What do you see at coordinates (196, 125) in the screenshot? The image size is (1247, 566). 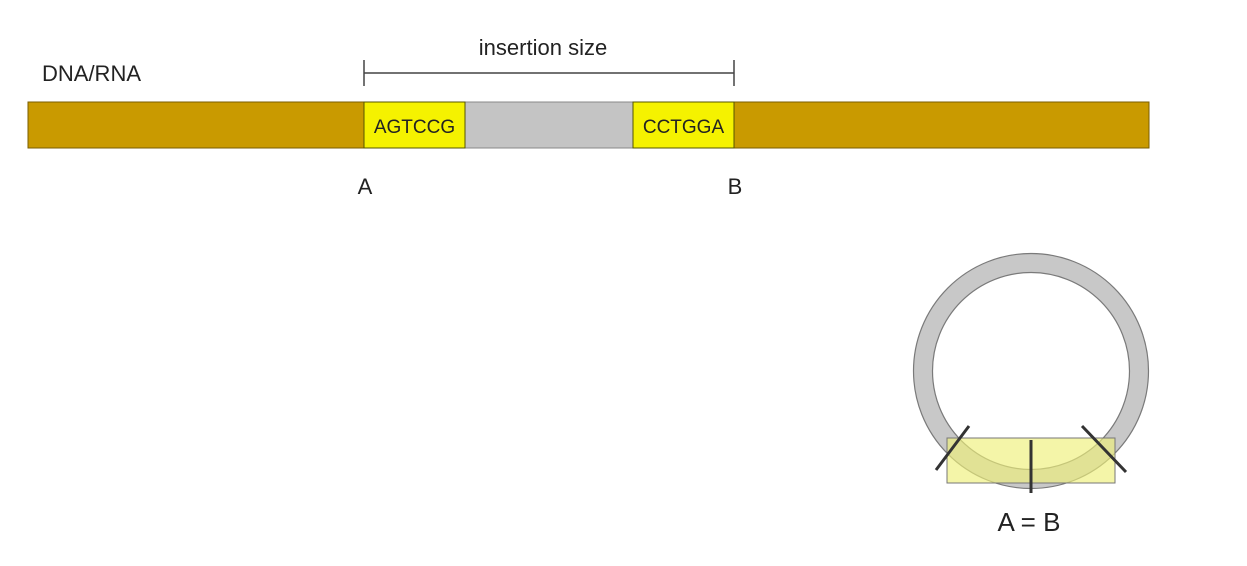 I see `strand-left-segment` at bounding box center [196, 125].